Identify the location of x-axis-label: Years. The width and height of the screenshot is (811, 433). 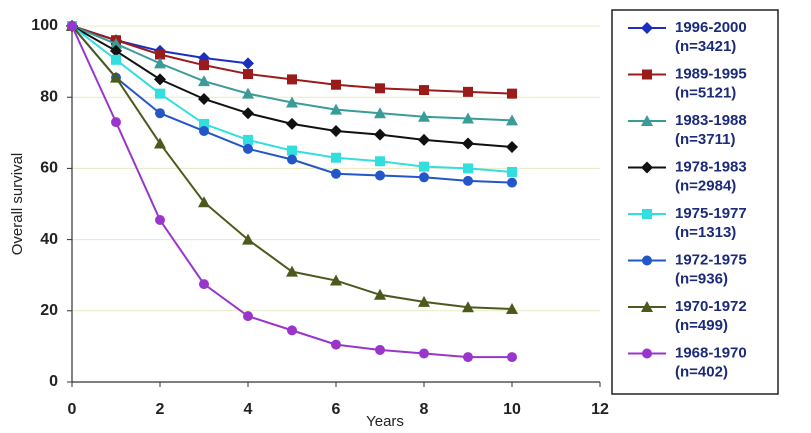
(385, 421).